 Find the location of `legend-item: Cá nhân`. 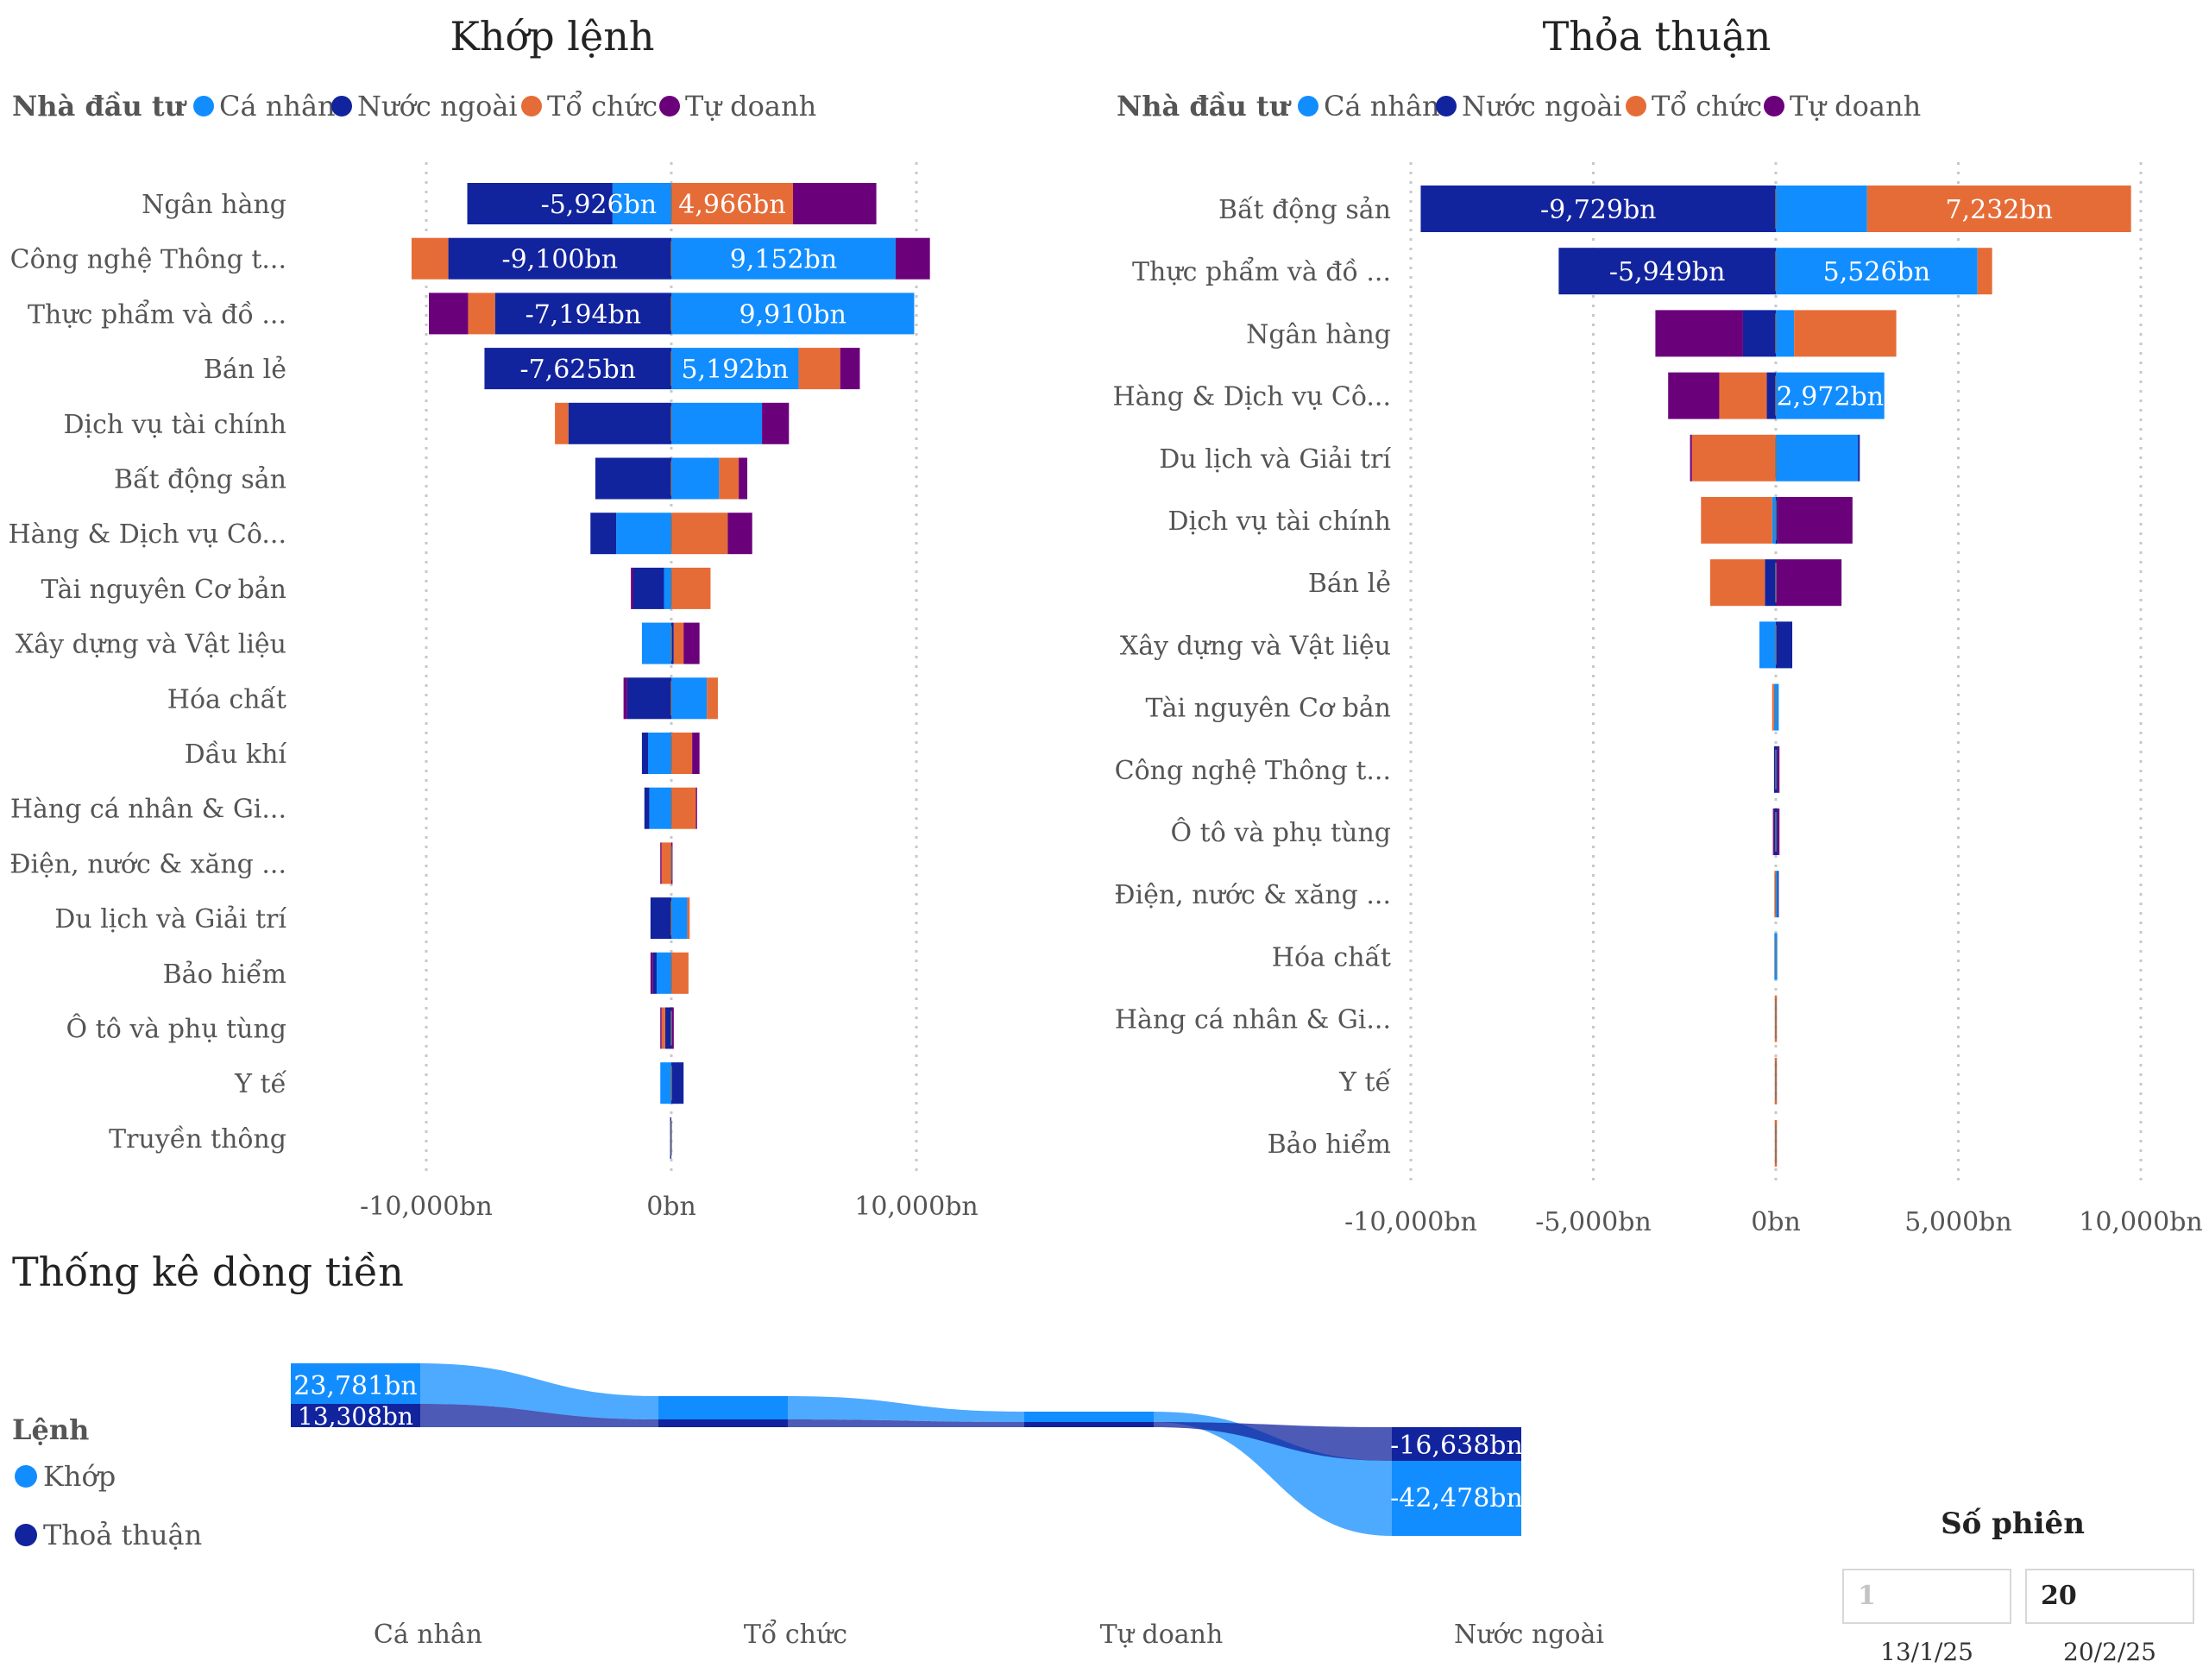

legend-item: Cá nhân is located at coordinates (277, 107).